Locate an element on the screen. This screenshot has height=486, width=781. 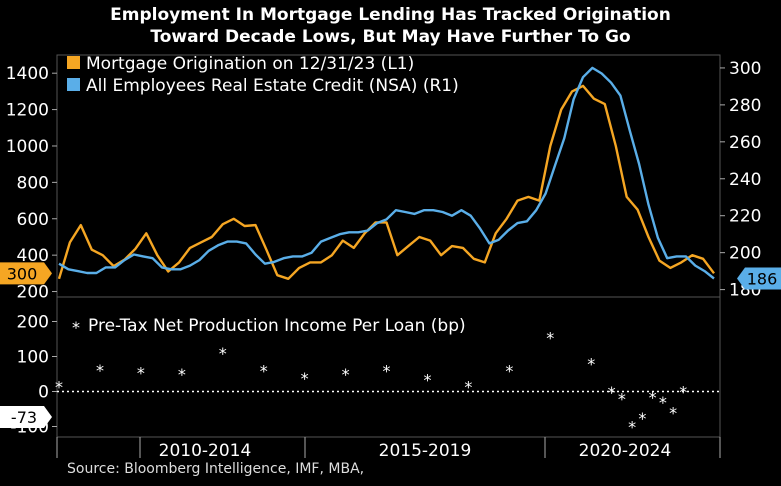
legend-label-mortgage-origination: Mortgage Origination on 12/31/23 (L1) is located at coordinates (250, 64).